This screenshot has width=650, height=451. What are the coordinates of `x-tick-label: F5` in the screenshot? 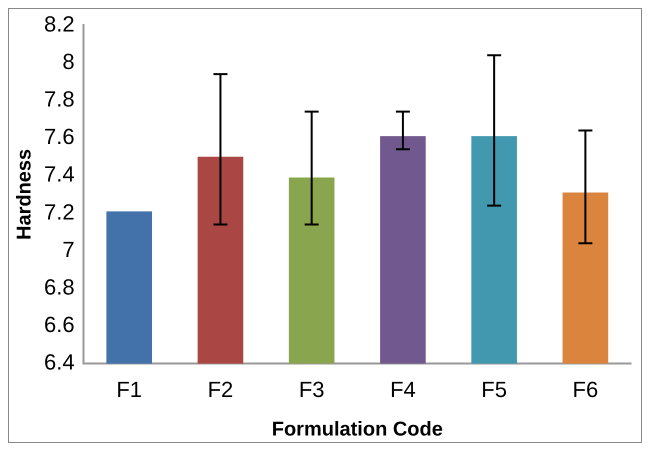 It's located at (494, 389).